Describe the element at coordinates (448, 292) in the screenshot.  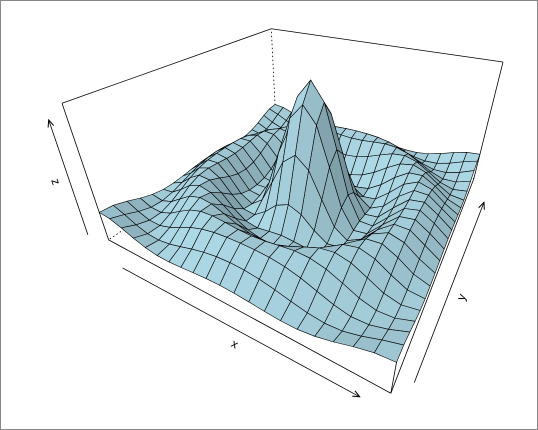
I see `y-axis-arrow` at that location.